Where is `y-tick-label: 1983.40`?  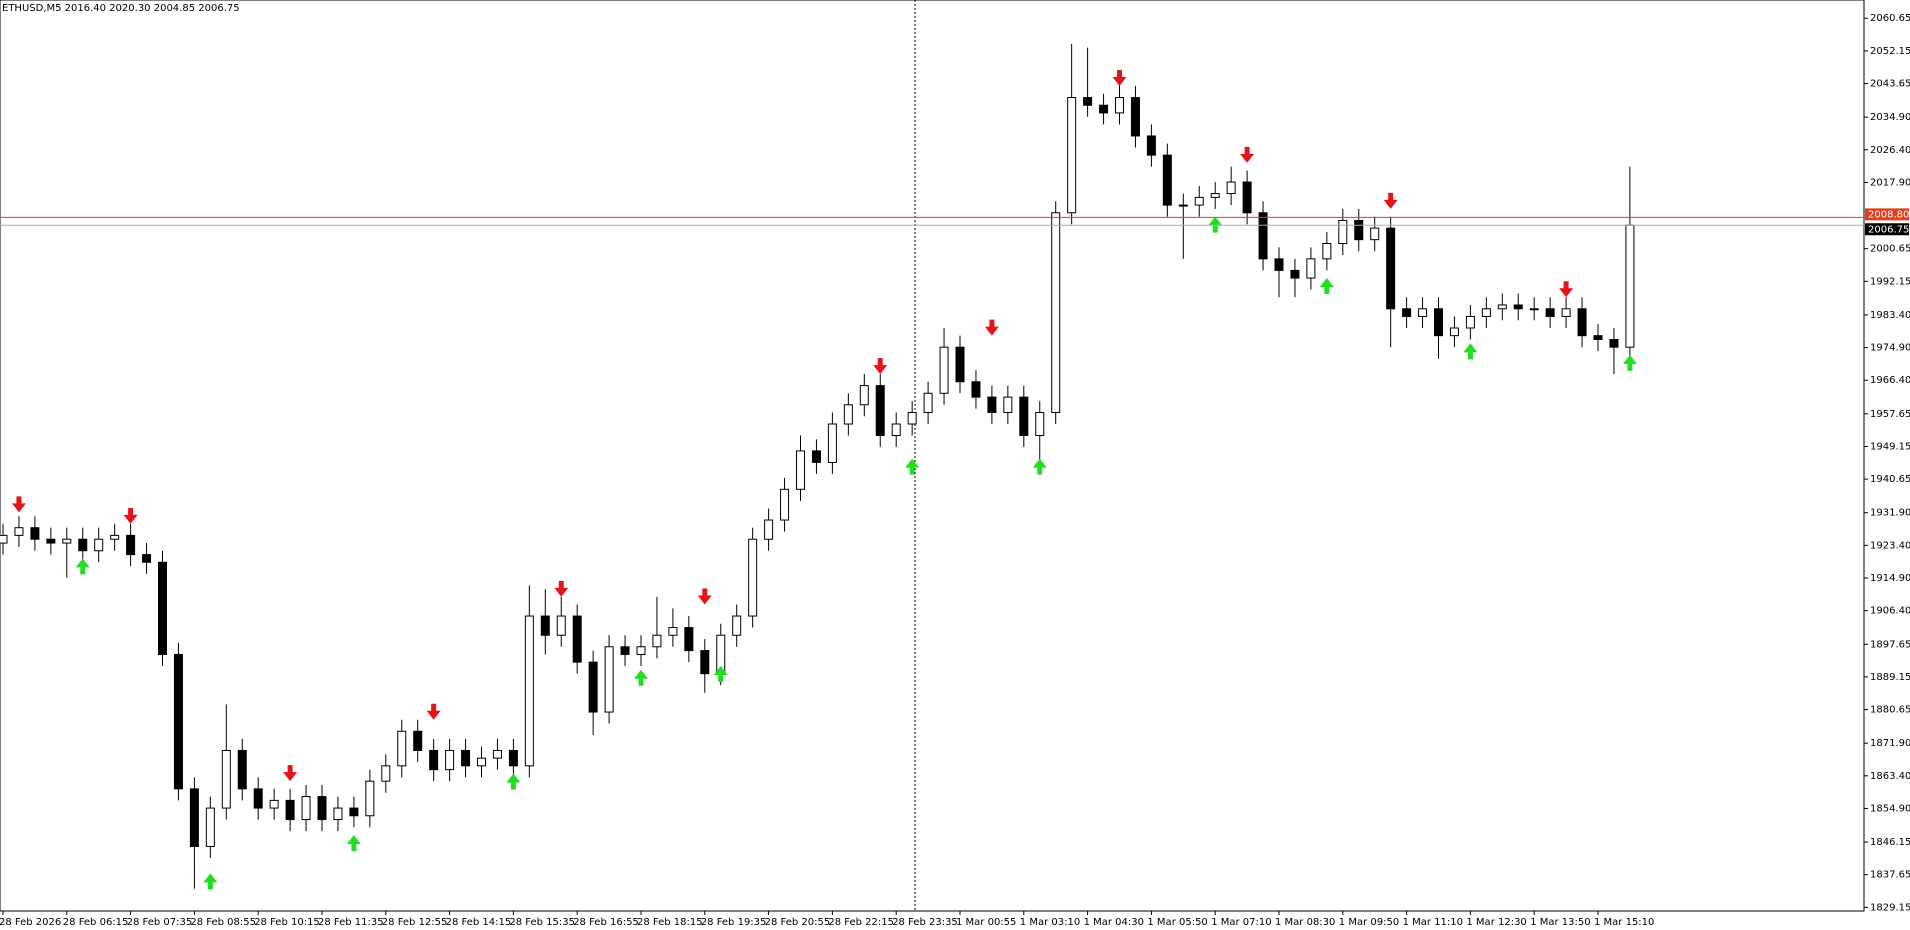 y-tick-label: 1983.40 is located at coordinates (1890, 315).